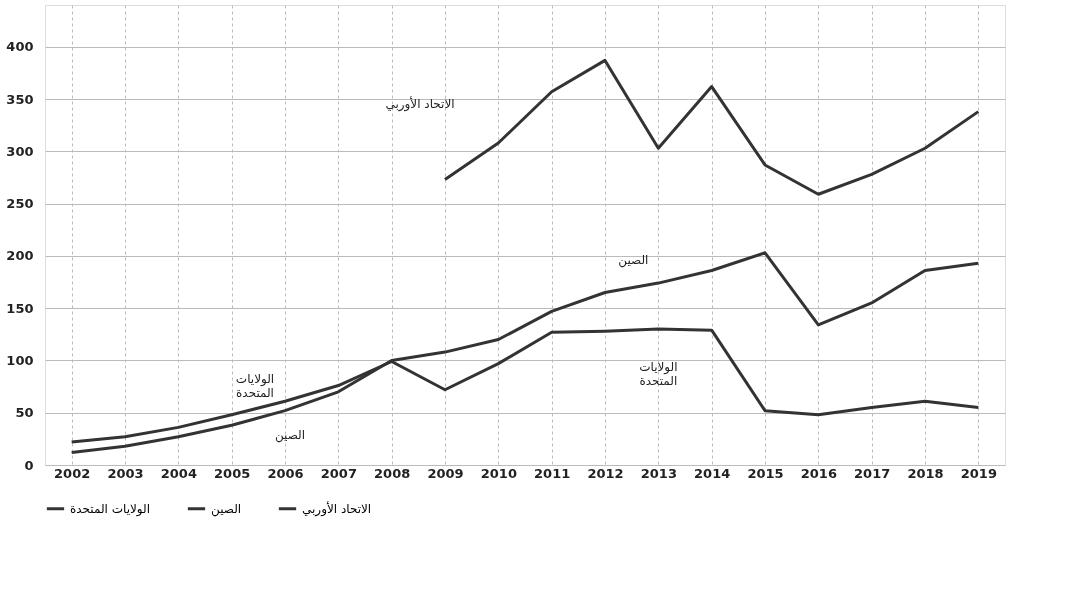  What do you see at coordinates (498, 473) in the screenshot?
I see `x-tick-label: 2010` at bounding box center [498, 473].